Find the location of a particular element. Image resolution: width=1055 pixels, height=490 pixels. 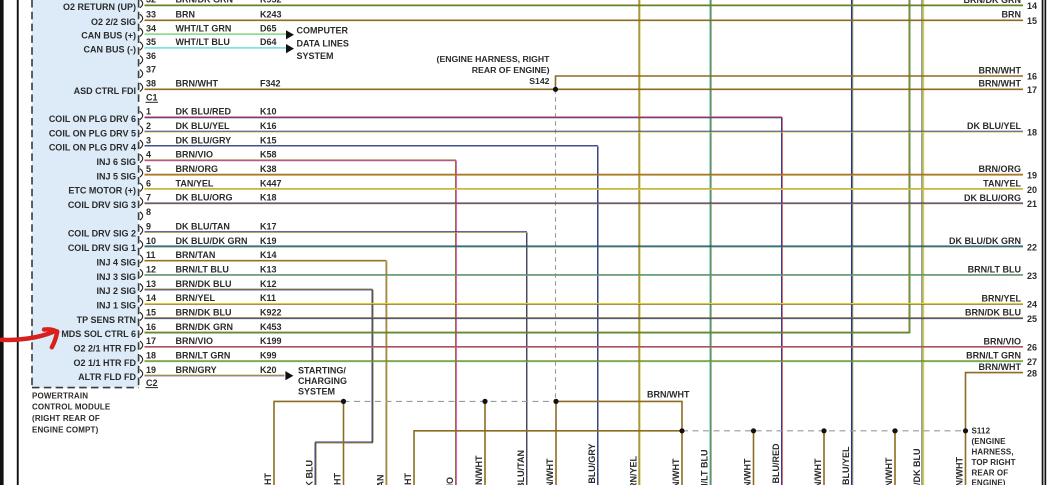

svg-text: K447 is located at coordinates (271, 183).